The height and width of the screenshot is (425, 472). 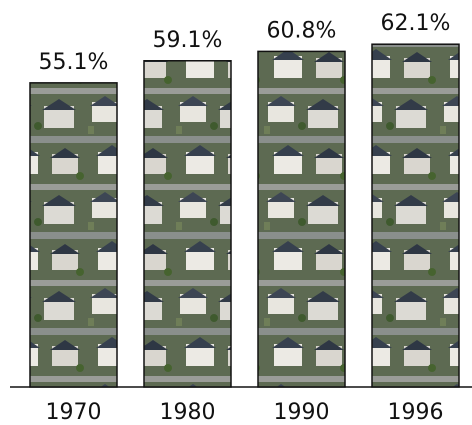 I want to click on x-tick-label: 1990, so click(x=302, y=410).